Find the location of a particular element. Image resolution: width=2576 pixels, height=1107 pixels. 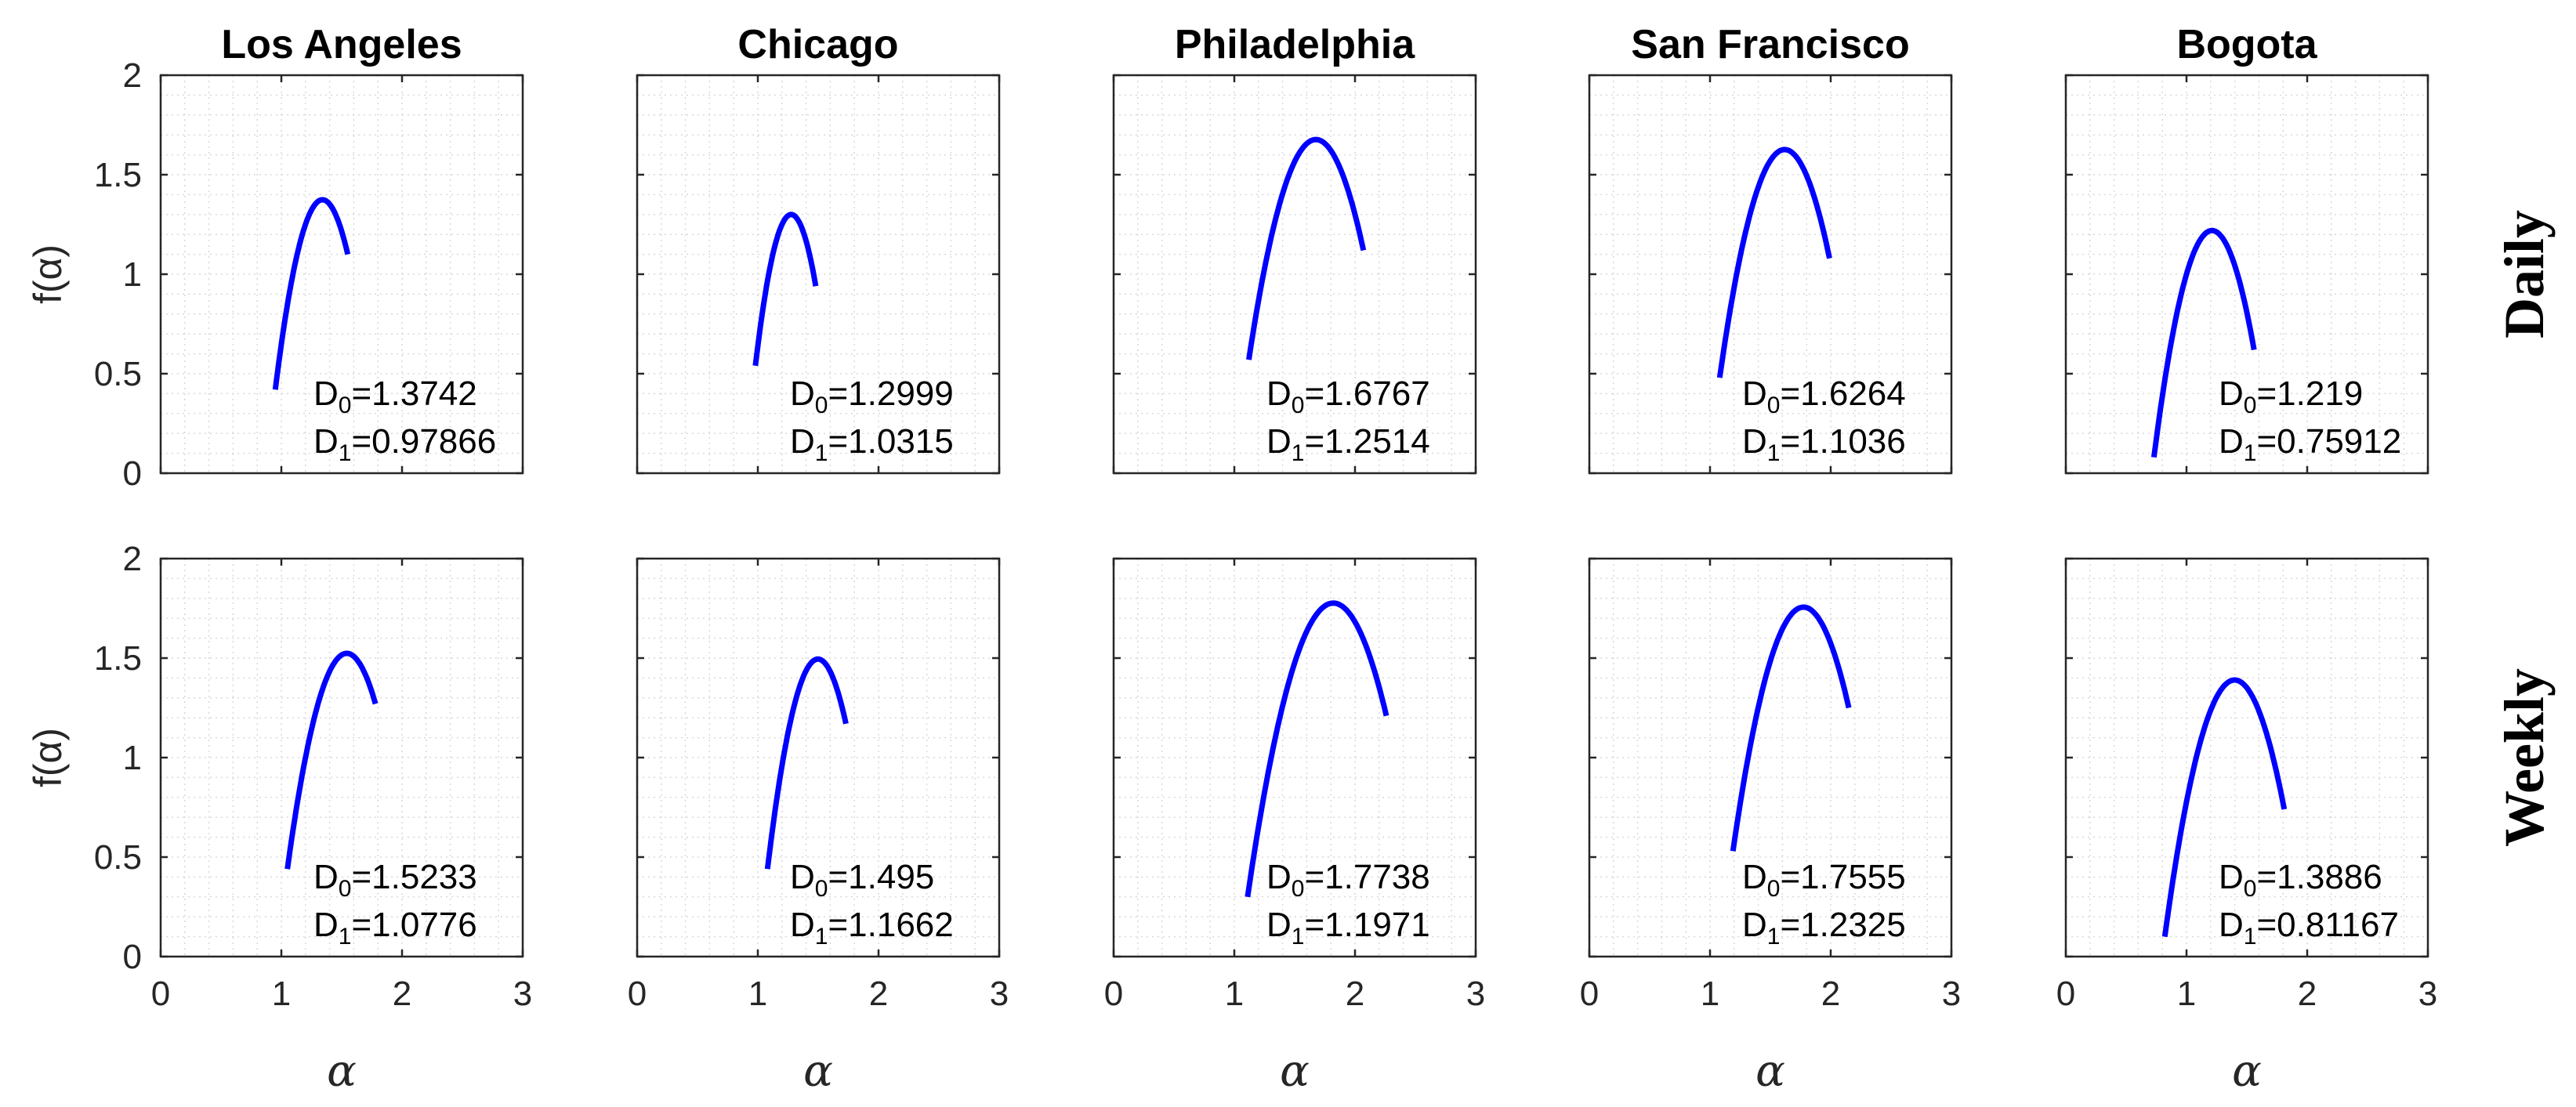

annotation-d0: D0=1.7738 is located at coordinates (1348, 880).